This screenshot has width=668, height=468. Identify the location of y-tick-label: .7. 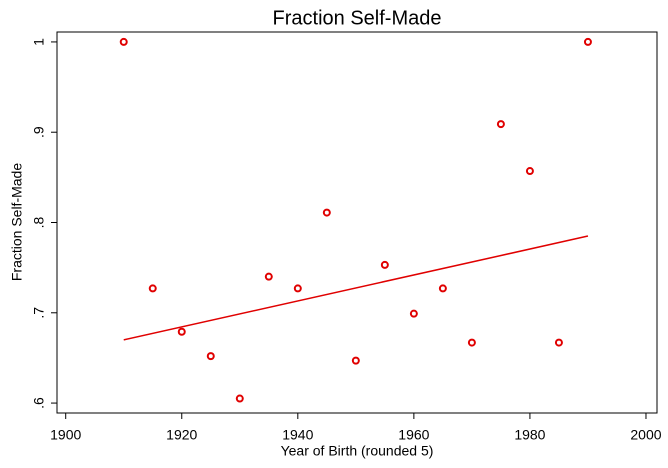
(39, 313).